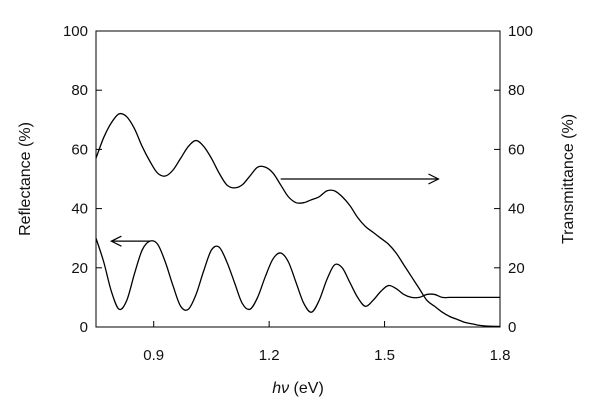  What do you see at coordinates (516, 90) in the screenshot?
I see `right-y-tick-label: 80` at bounding box center [516, 90].